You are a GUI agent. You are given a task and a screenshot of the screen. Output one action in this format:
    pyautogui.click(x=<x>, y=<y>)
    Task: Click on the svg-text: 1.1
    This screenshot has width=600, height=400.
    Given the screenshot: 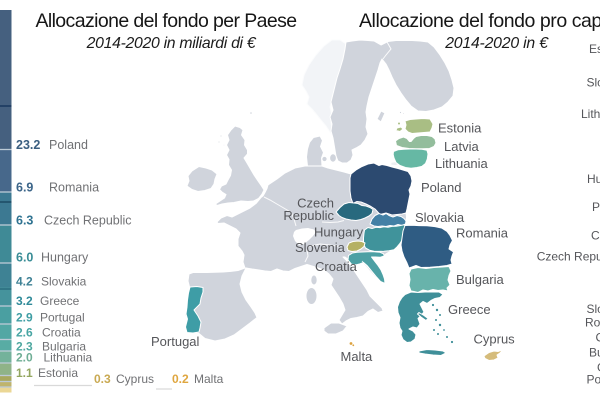 What is the action you would take?
    pyautogui.click(x=24, y=373)
    